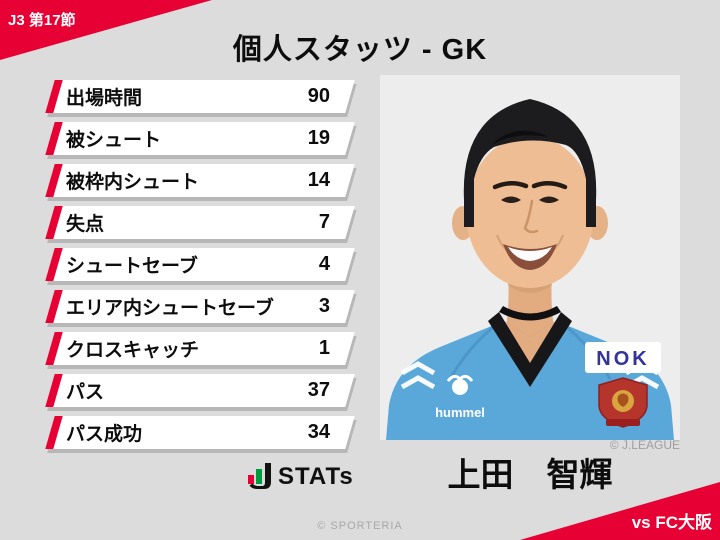 The image size is (720, 540). What do you see at coordinates (511, 199) in the screenshot?
I see `player-eyes` at bounding box center [511, 199].